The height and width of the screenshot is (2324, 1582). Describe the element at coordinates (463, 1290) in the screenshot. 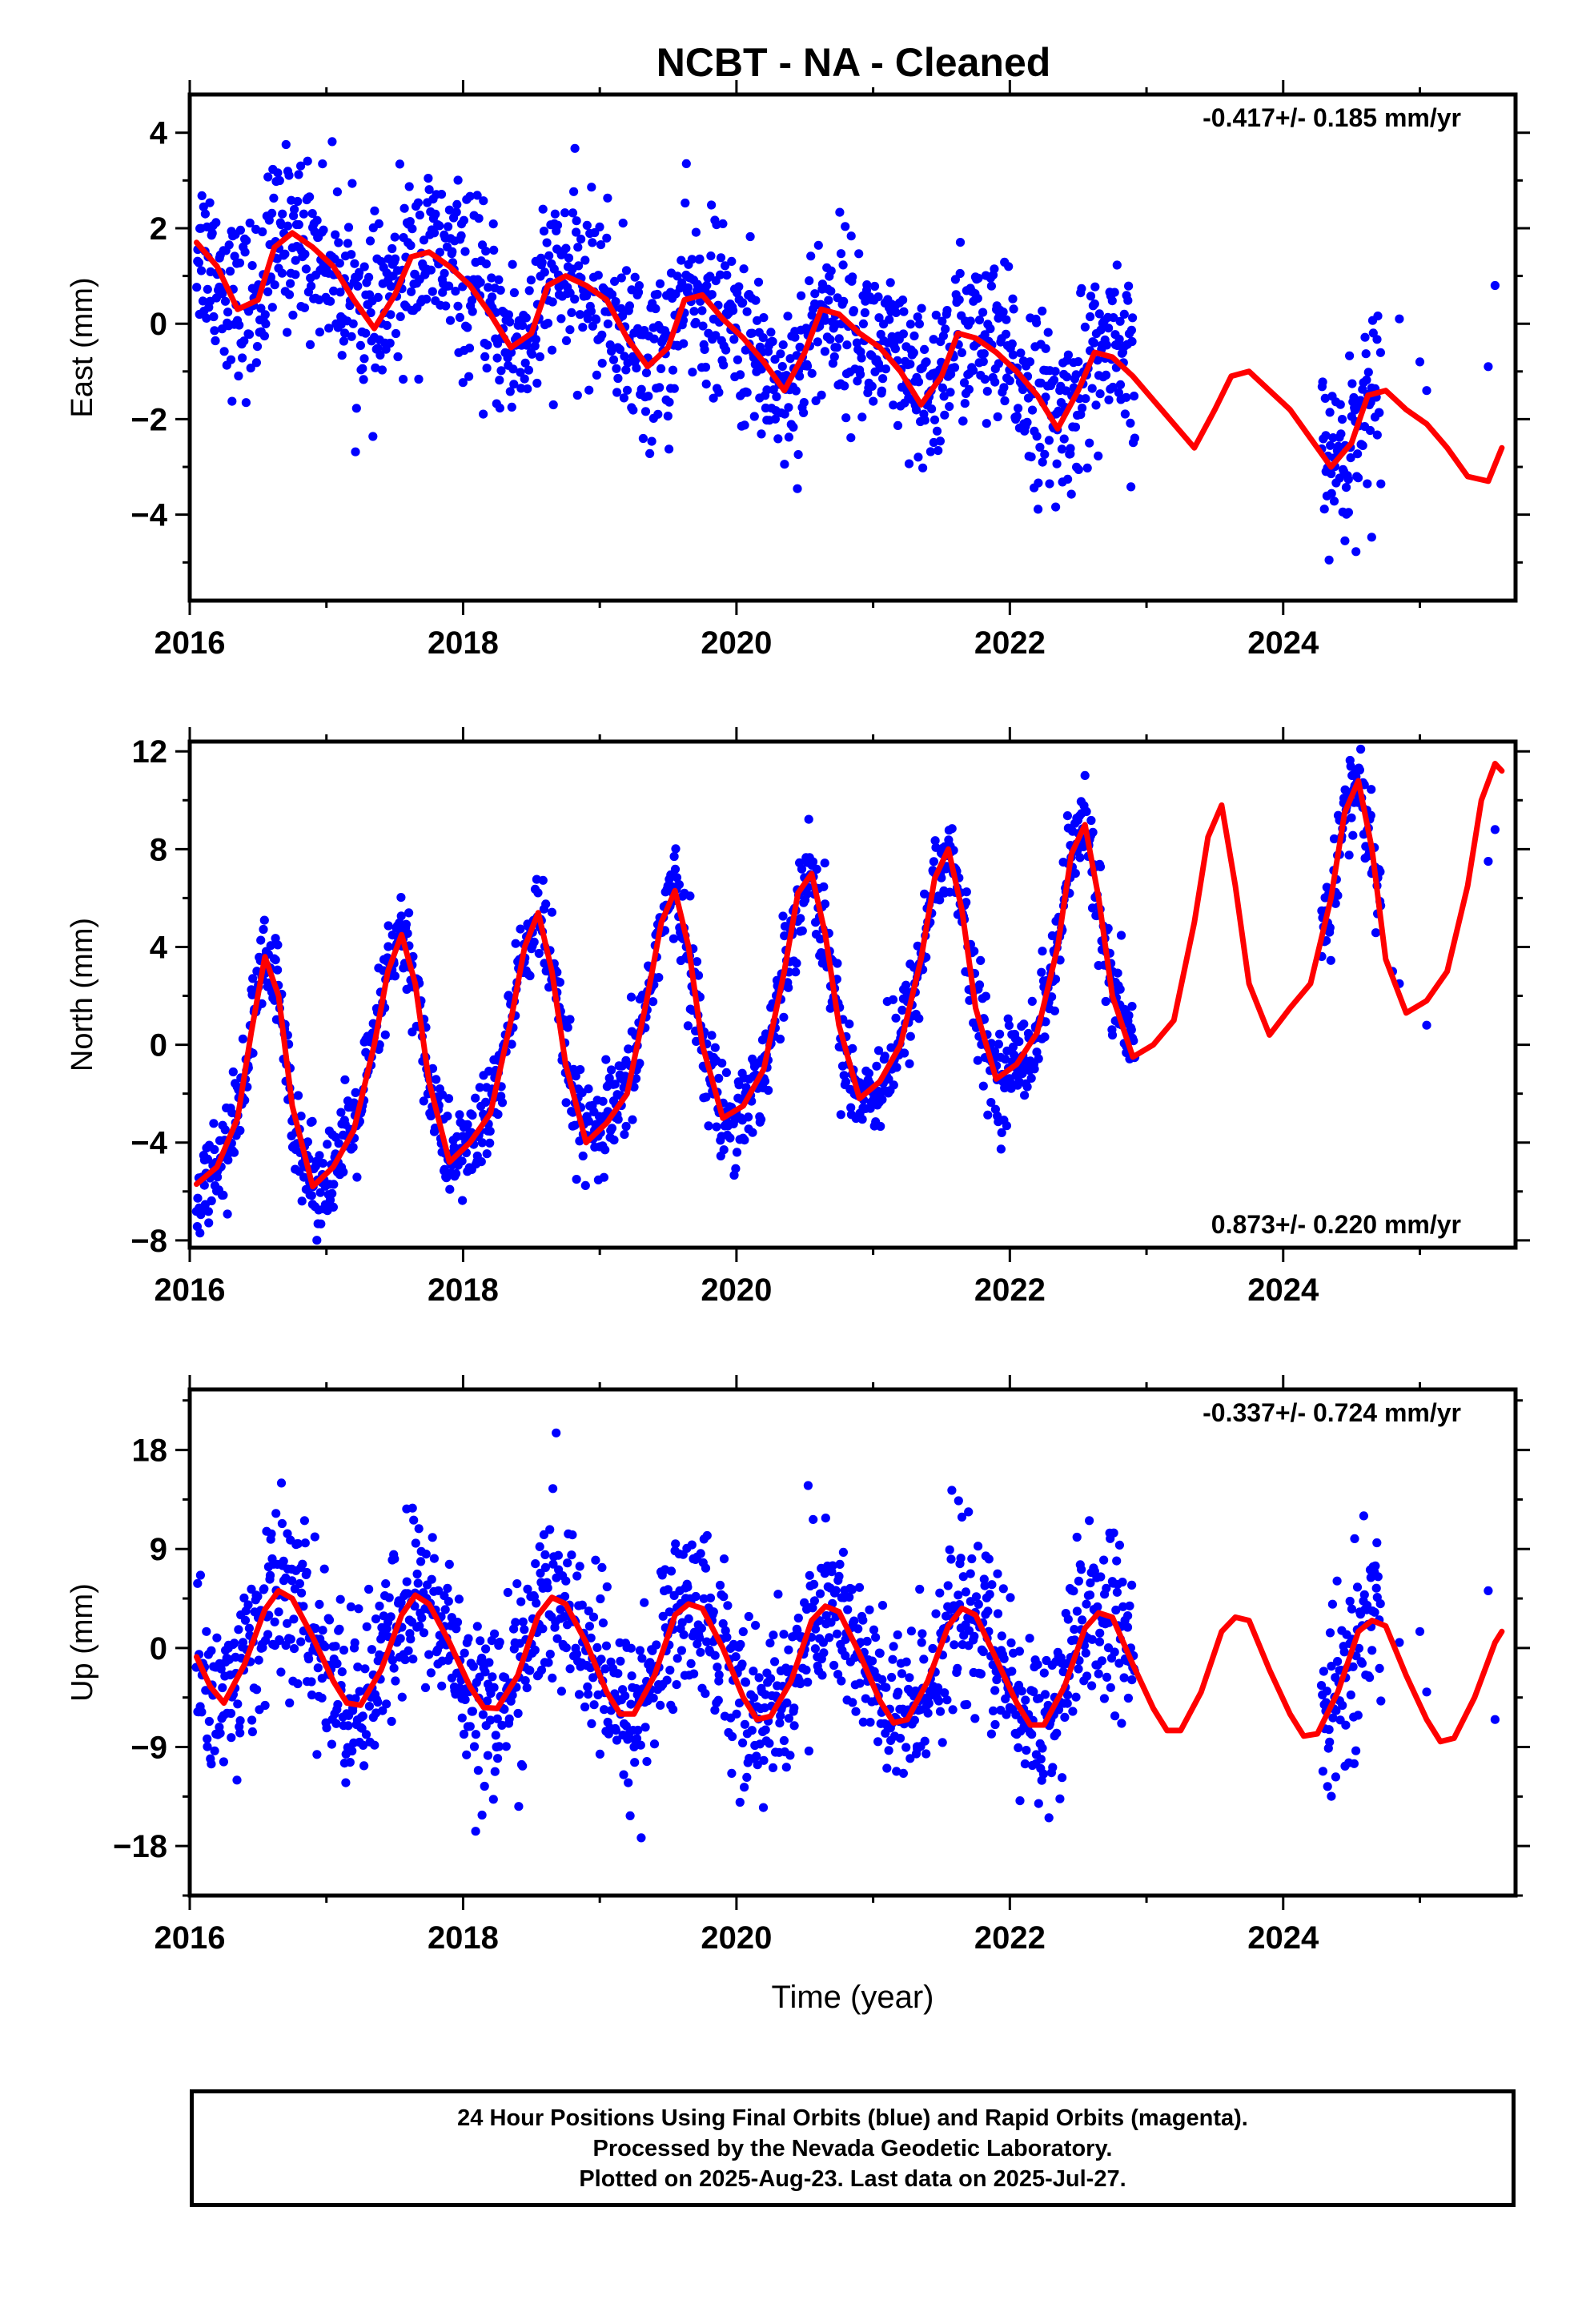

I see `x-tick-label: 2018` at that location.